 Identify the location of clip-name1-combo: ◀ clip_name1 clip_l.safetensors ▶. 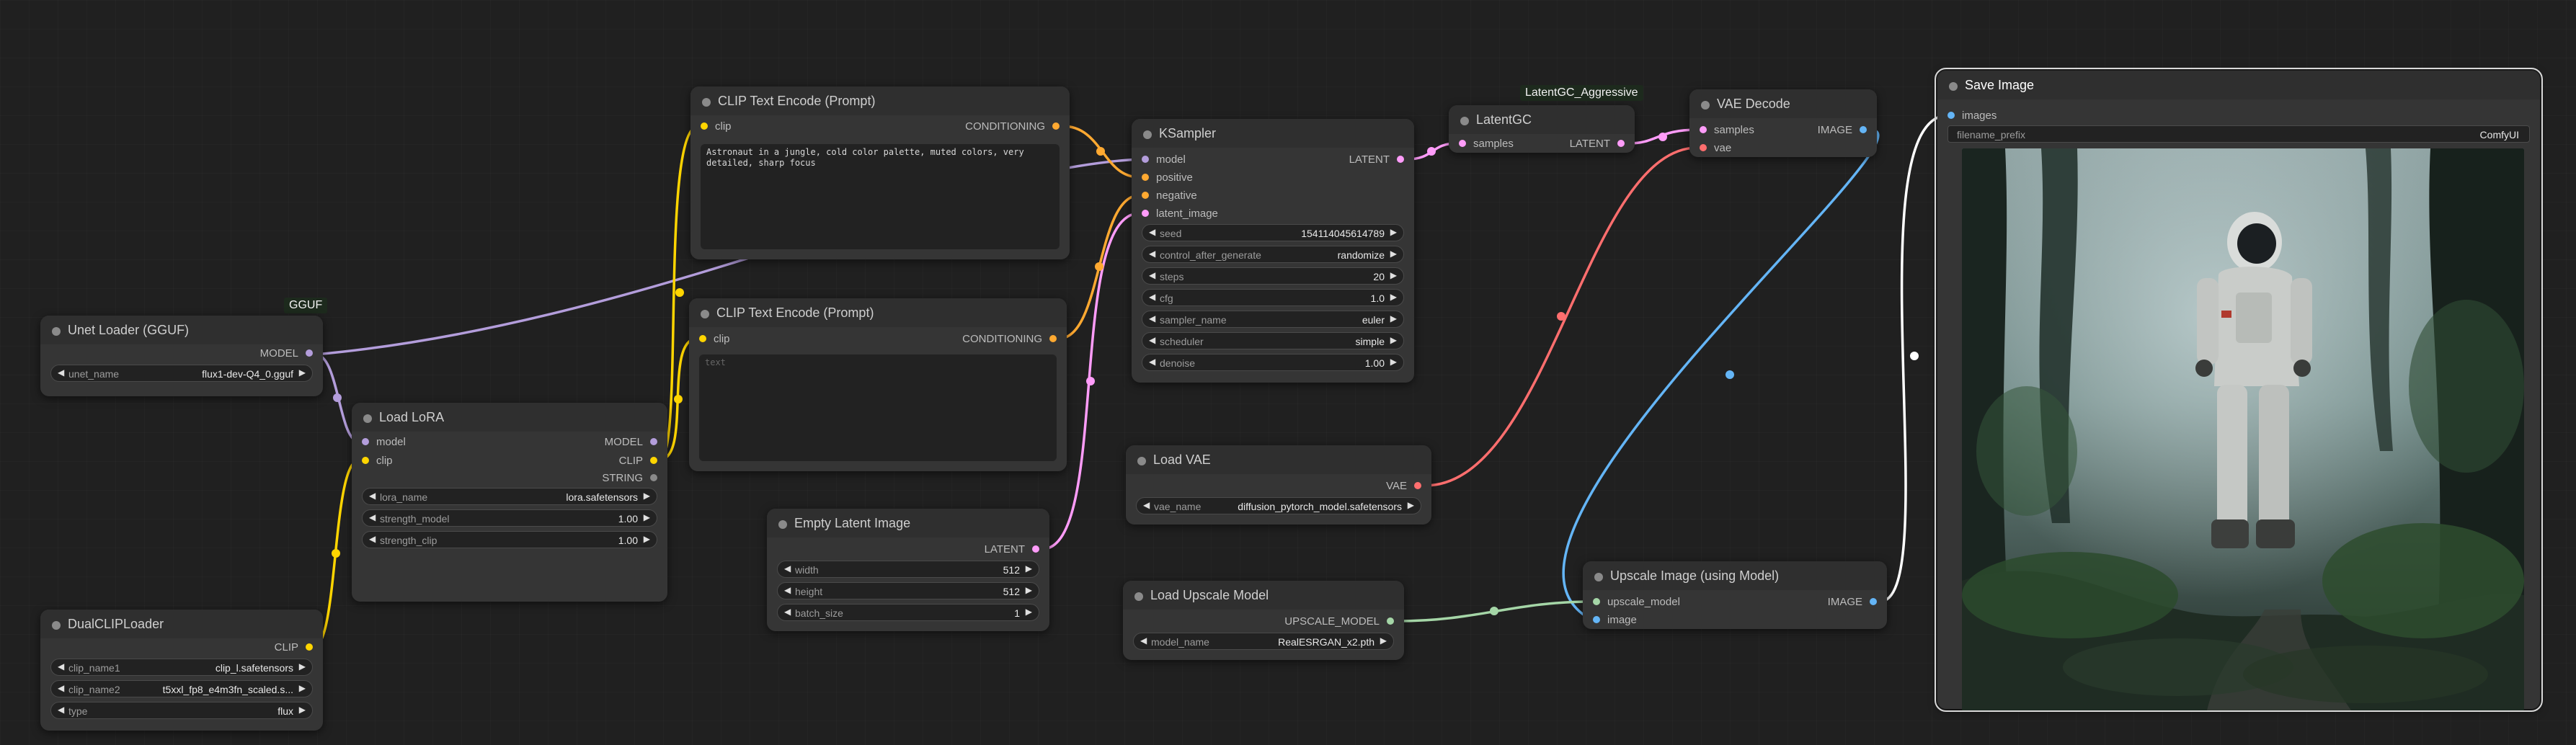
(181, 667).